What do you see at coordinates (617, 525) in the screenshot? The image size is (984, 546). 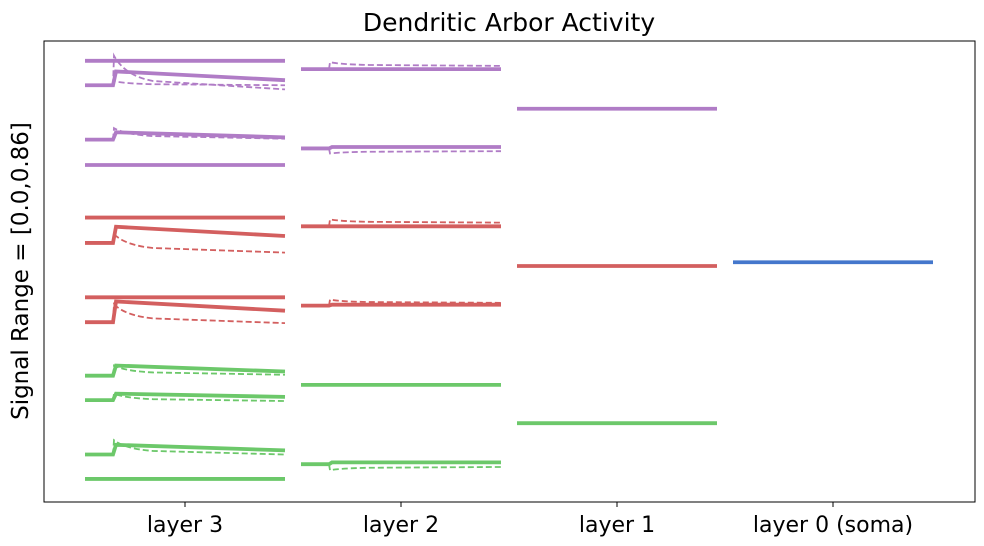 I see `x-tick-label-2: layer 1` at bounding box center [617, 525].